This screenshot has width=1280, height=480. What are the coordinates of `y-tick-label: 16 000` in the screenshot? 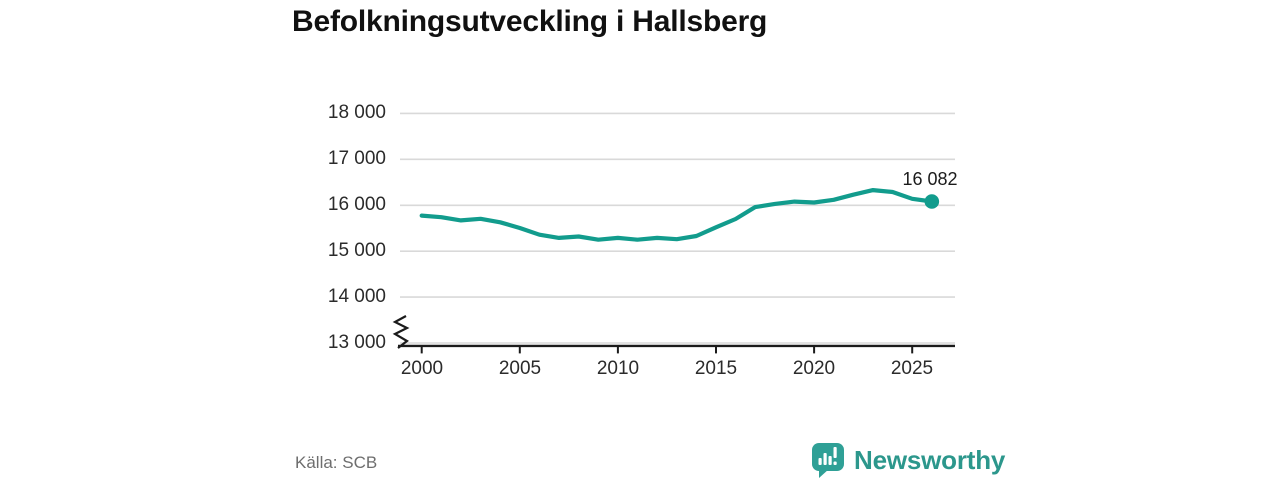 It's located at (356, 204).